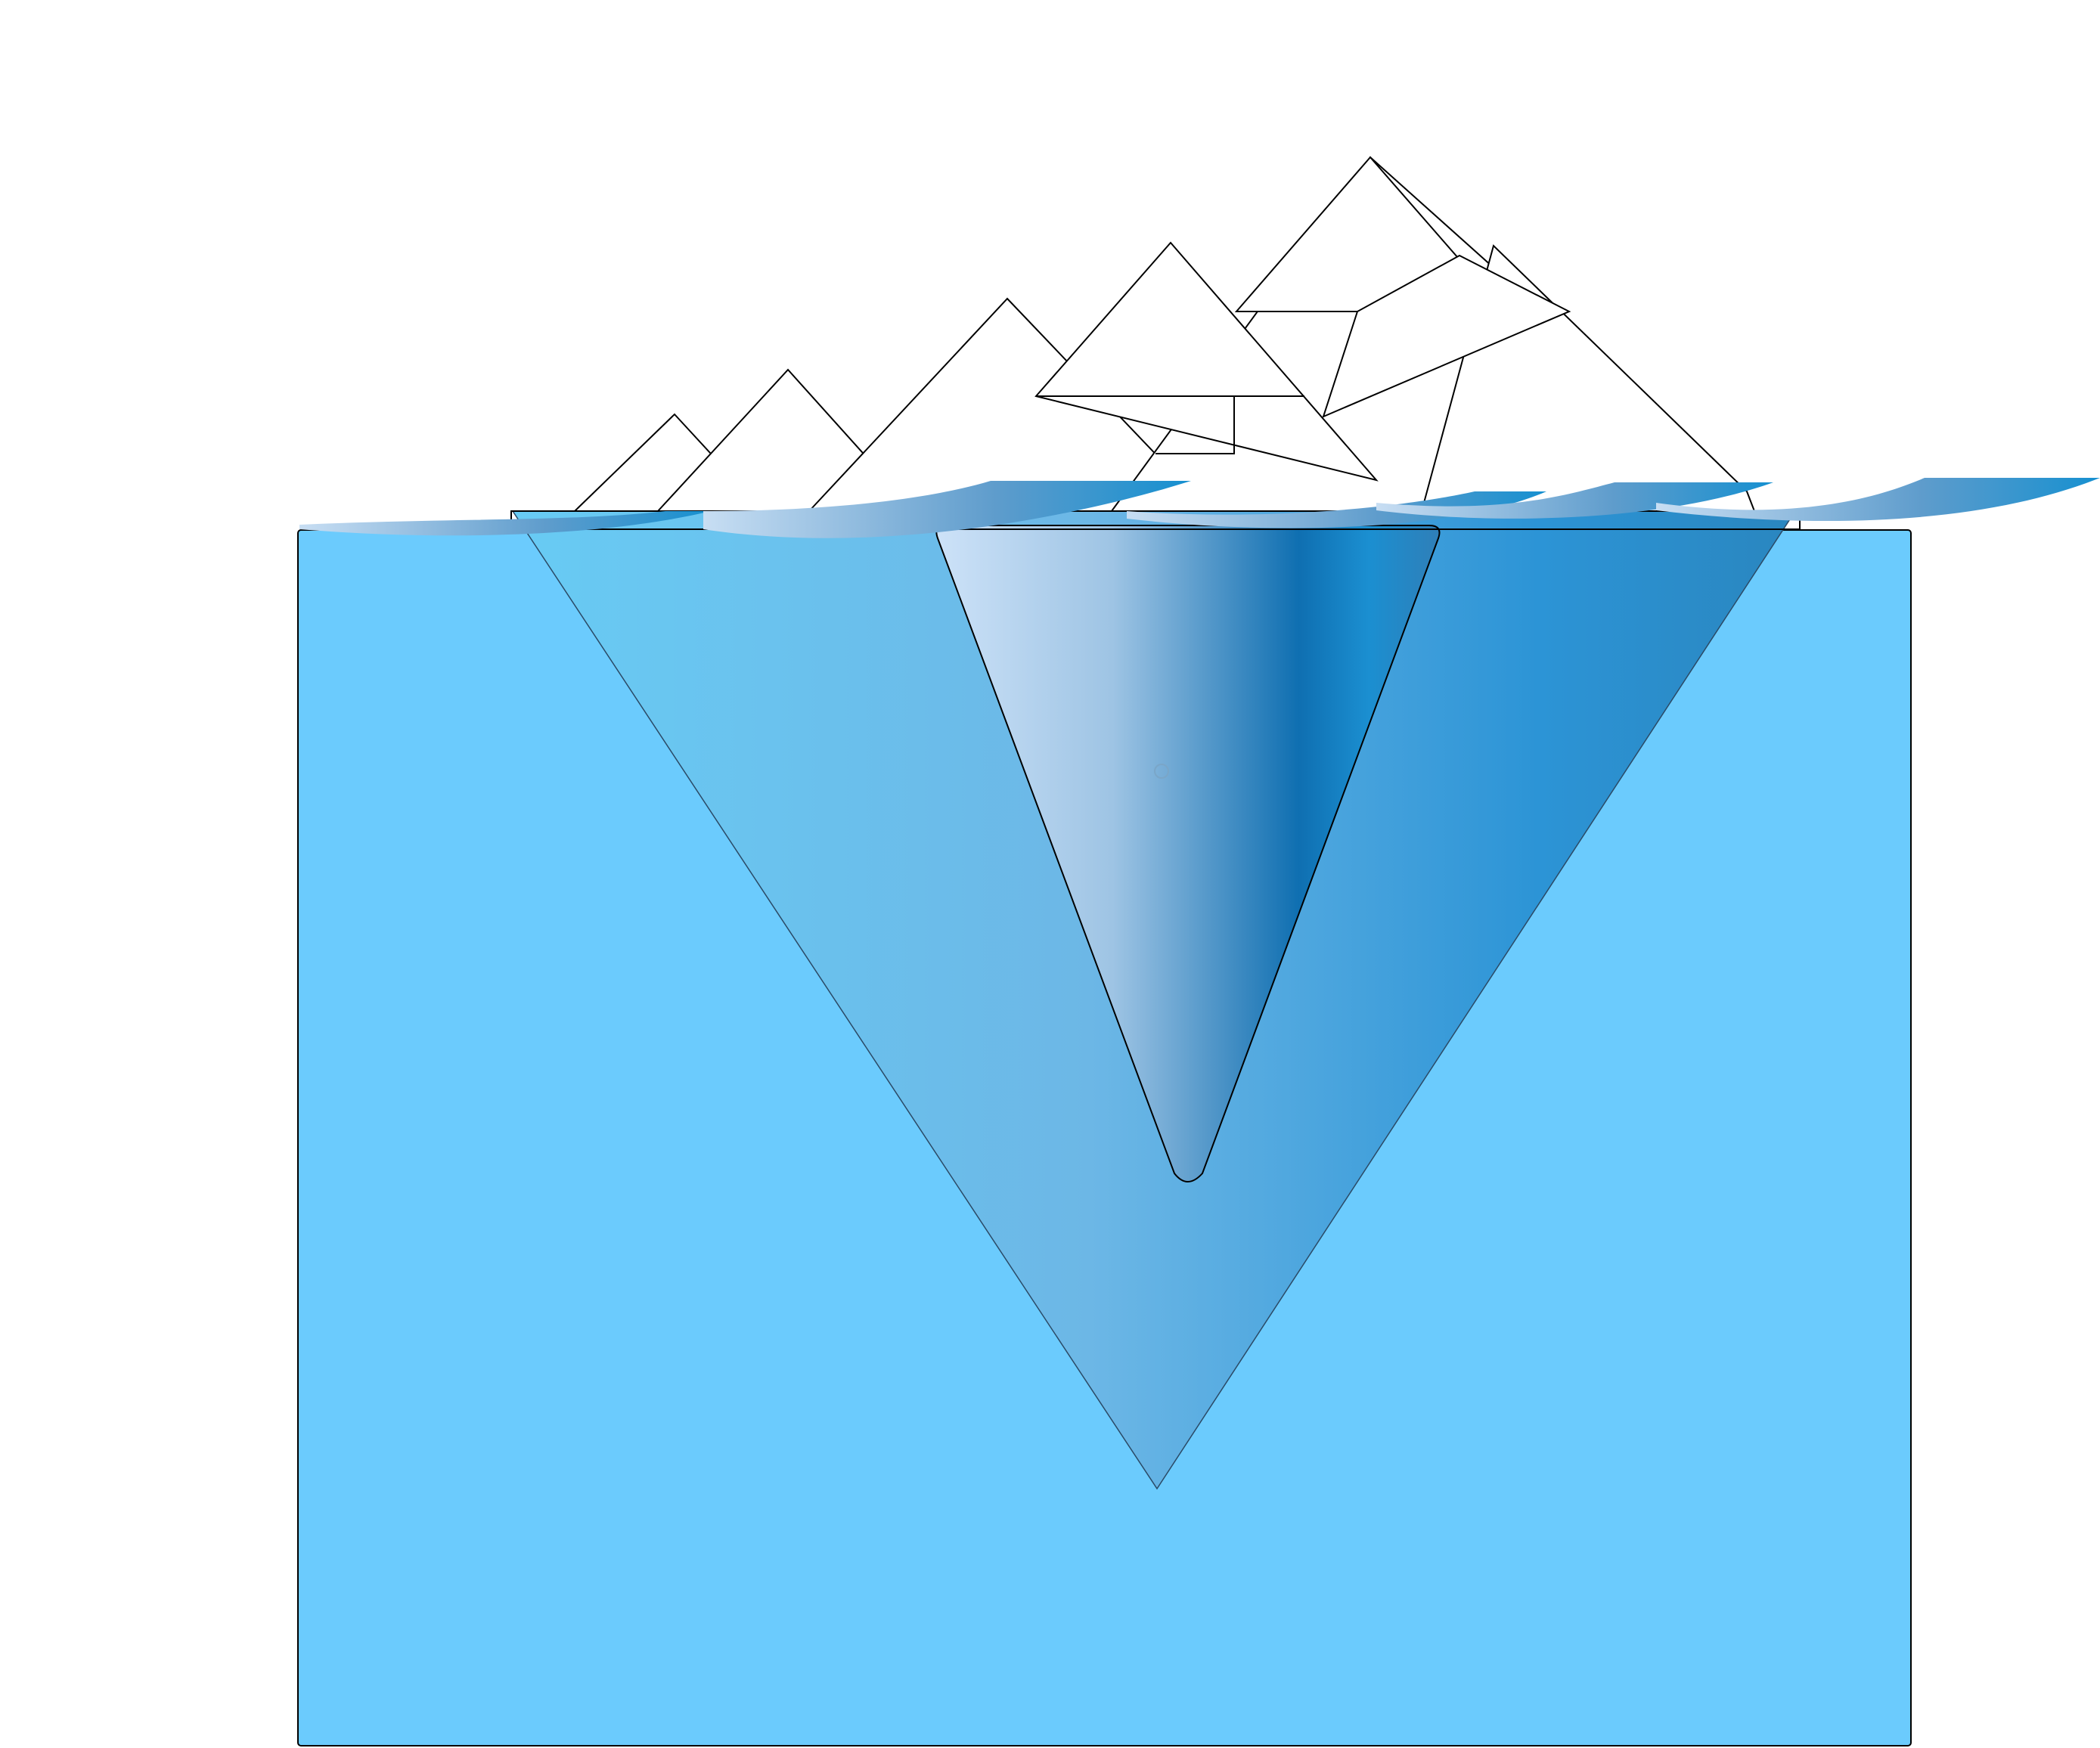 The image size is (2100, 1748). I want to click on iceberg-peaks, so click(1155, 343).